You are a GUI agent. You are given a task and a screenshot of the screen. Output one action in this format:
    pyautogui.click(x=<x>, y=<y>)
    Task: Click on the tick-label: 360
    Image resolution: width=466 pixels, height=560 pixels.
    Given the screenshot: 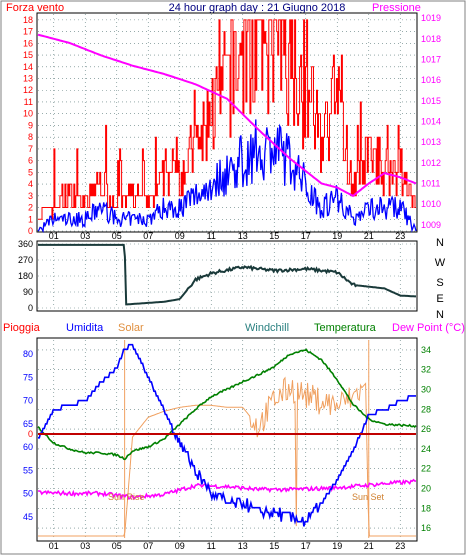 What is the action you would take?
    pyautogui.click(x=25, y=244)
    